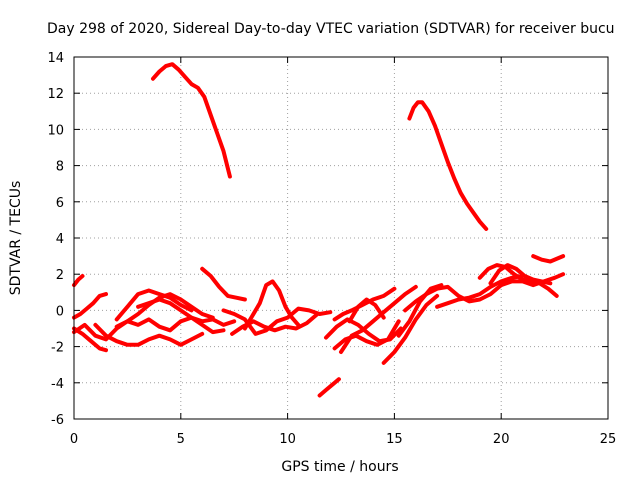 The width and height of the screenshot is (640, 480). I want to click on y-tick-label: -6, so click(57, 420).